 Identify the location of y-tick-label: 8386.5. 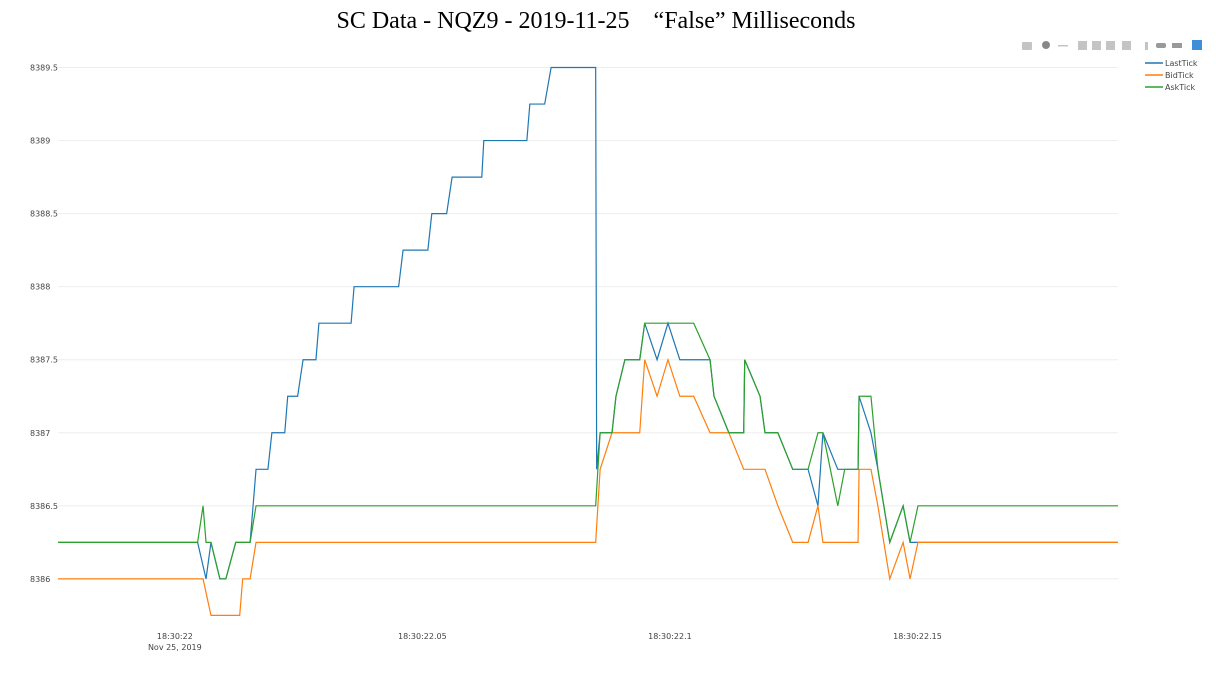
(44, 506).